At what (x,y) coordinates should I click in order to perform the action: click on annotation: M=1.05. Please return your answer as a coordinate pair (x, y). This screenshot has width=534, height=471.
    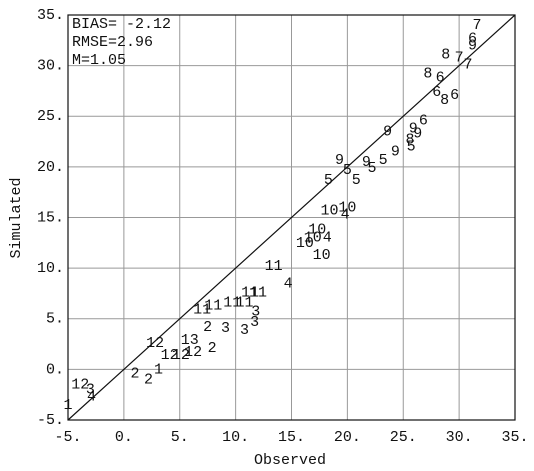
    Looking at the image, I should click on (99, 60).